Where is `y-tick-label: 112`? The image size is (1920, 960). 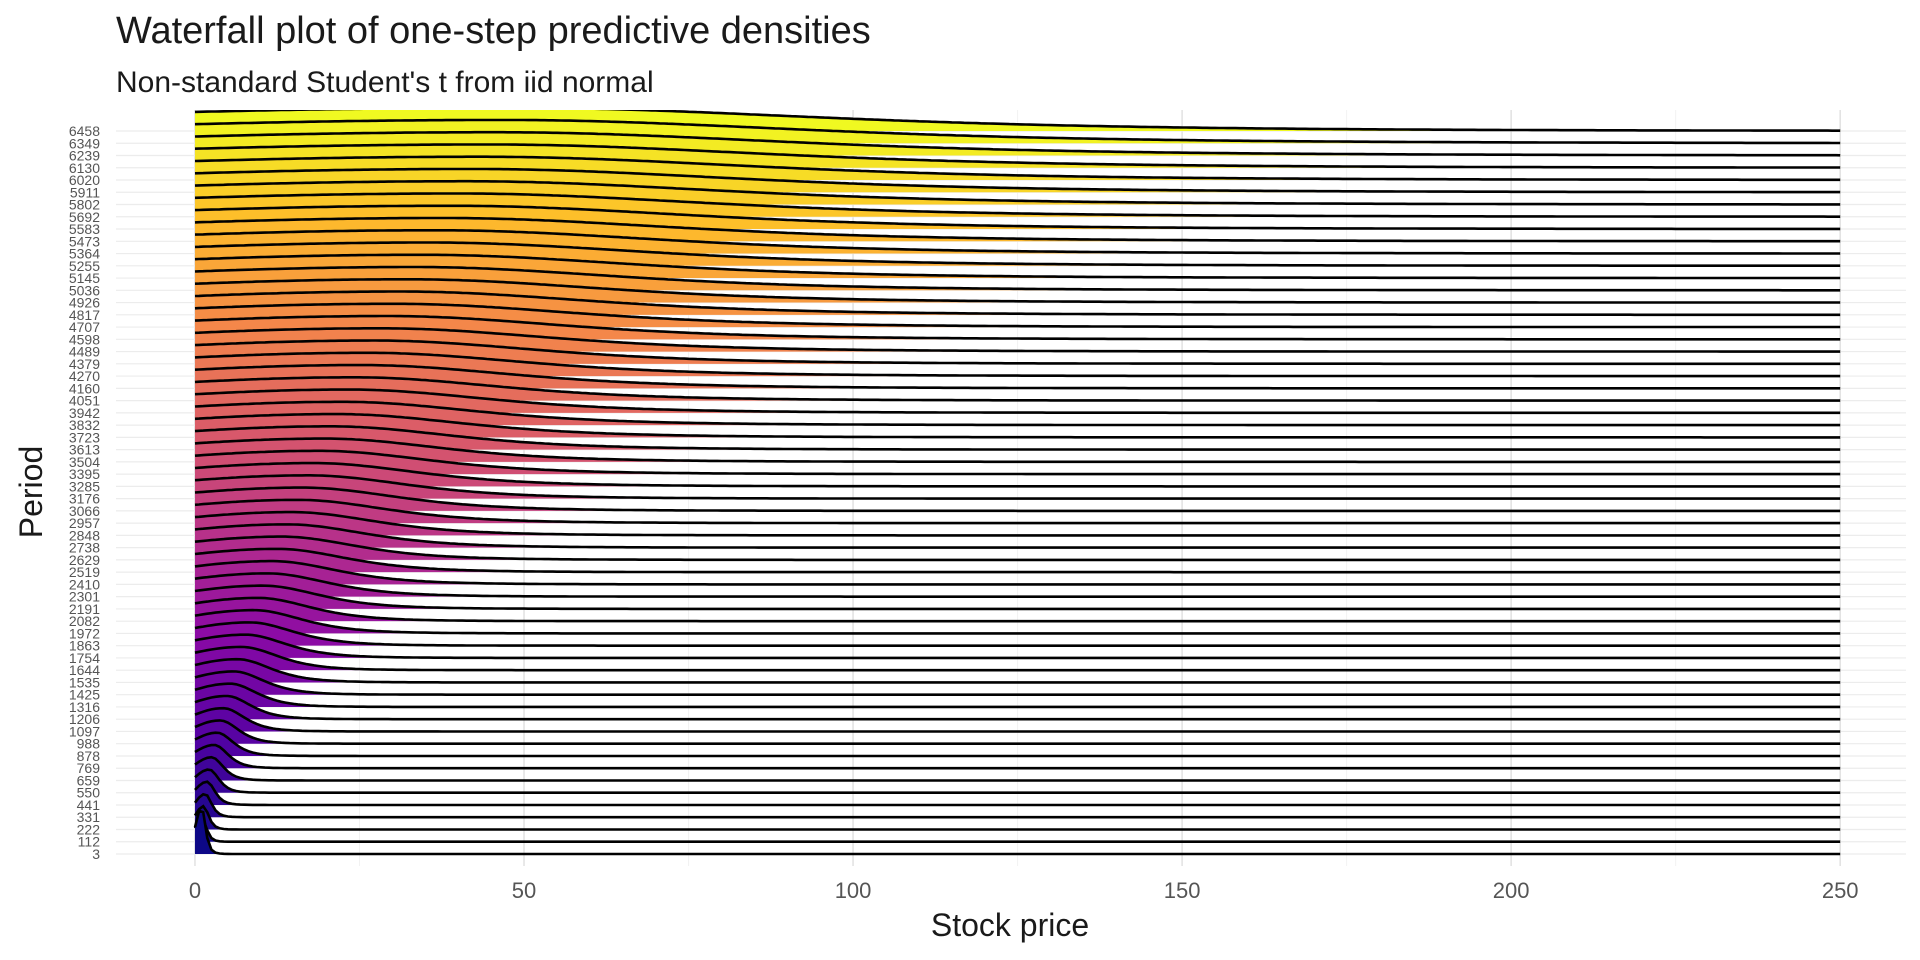
y-tick-label: 112 is located at coordinates (89, 842).